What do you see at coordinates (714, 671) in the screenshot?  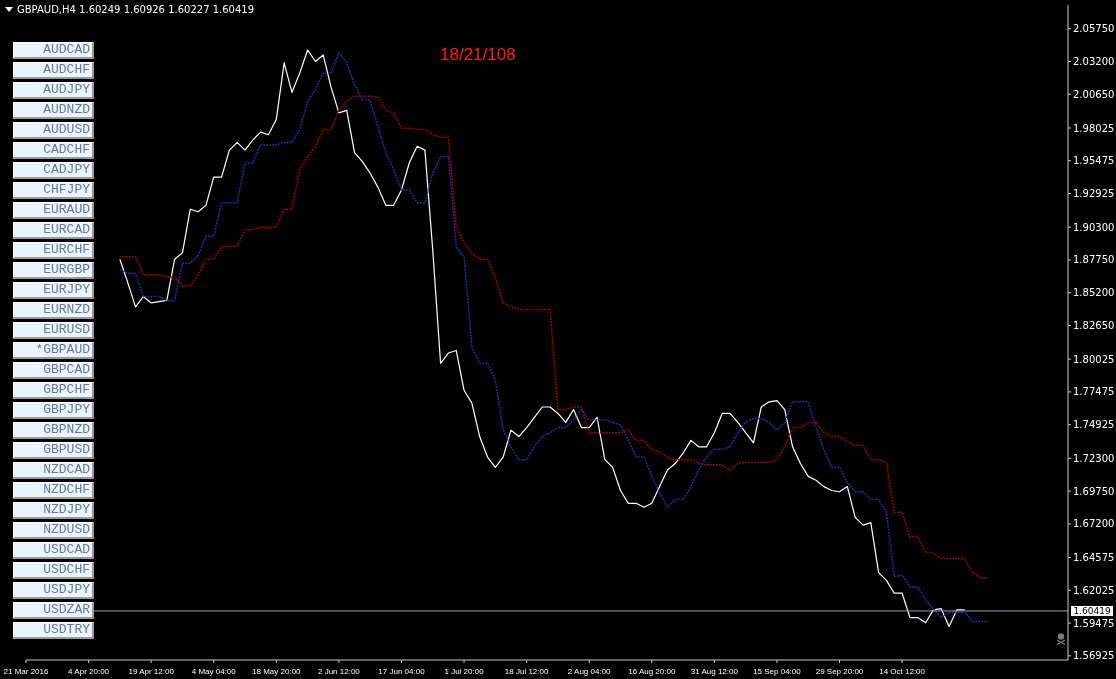 I see `x-tick-label: 31 Aug 12:00` at bounding box center [714, 671].